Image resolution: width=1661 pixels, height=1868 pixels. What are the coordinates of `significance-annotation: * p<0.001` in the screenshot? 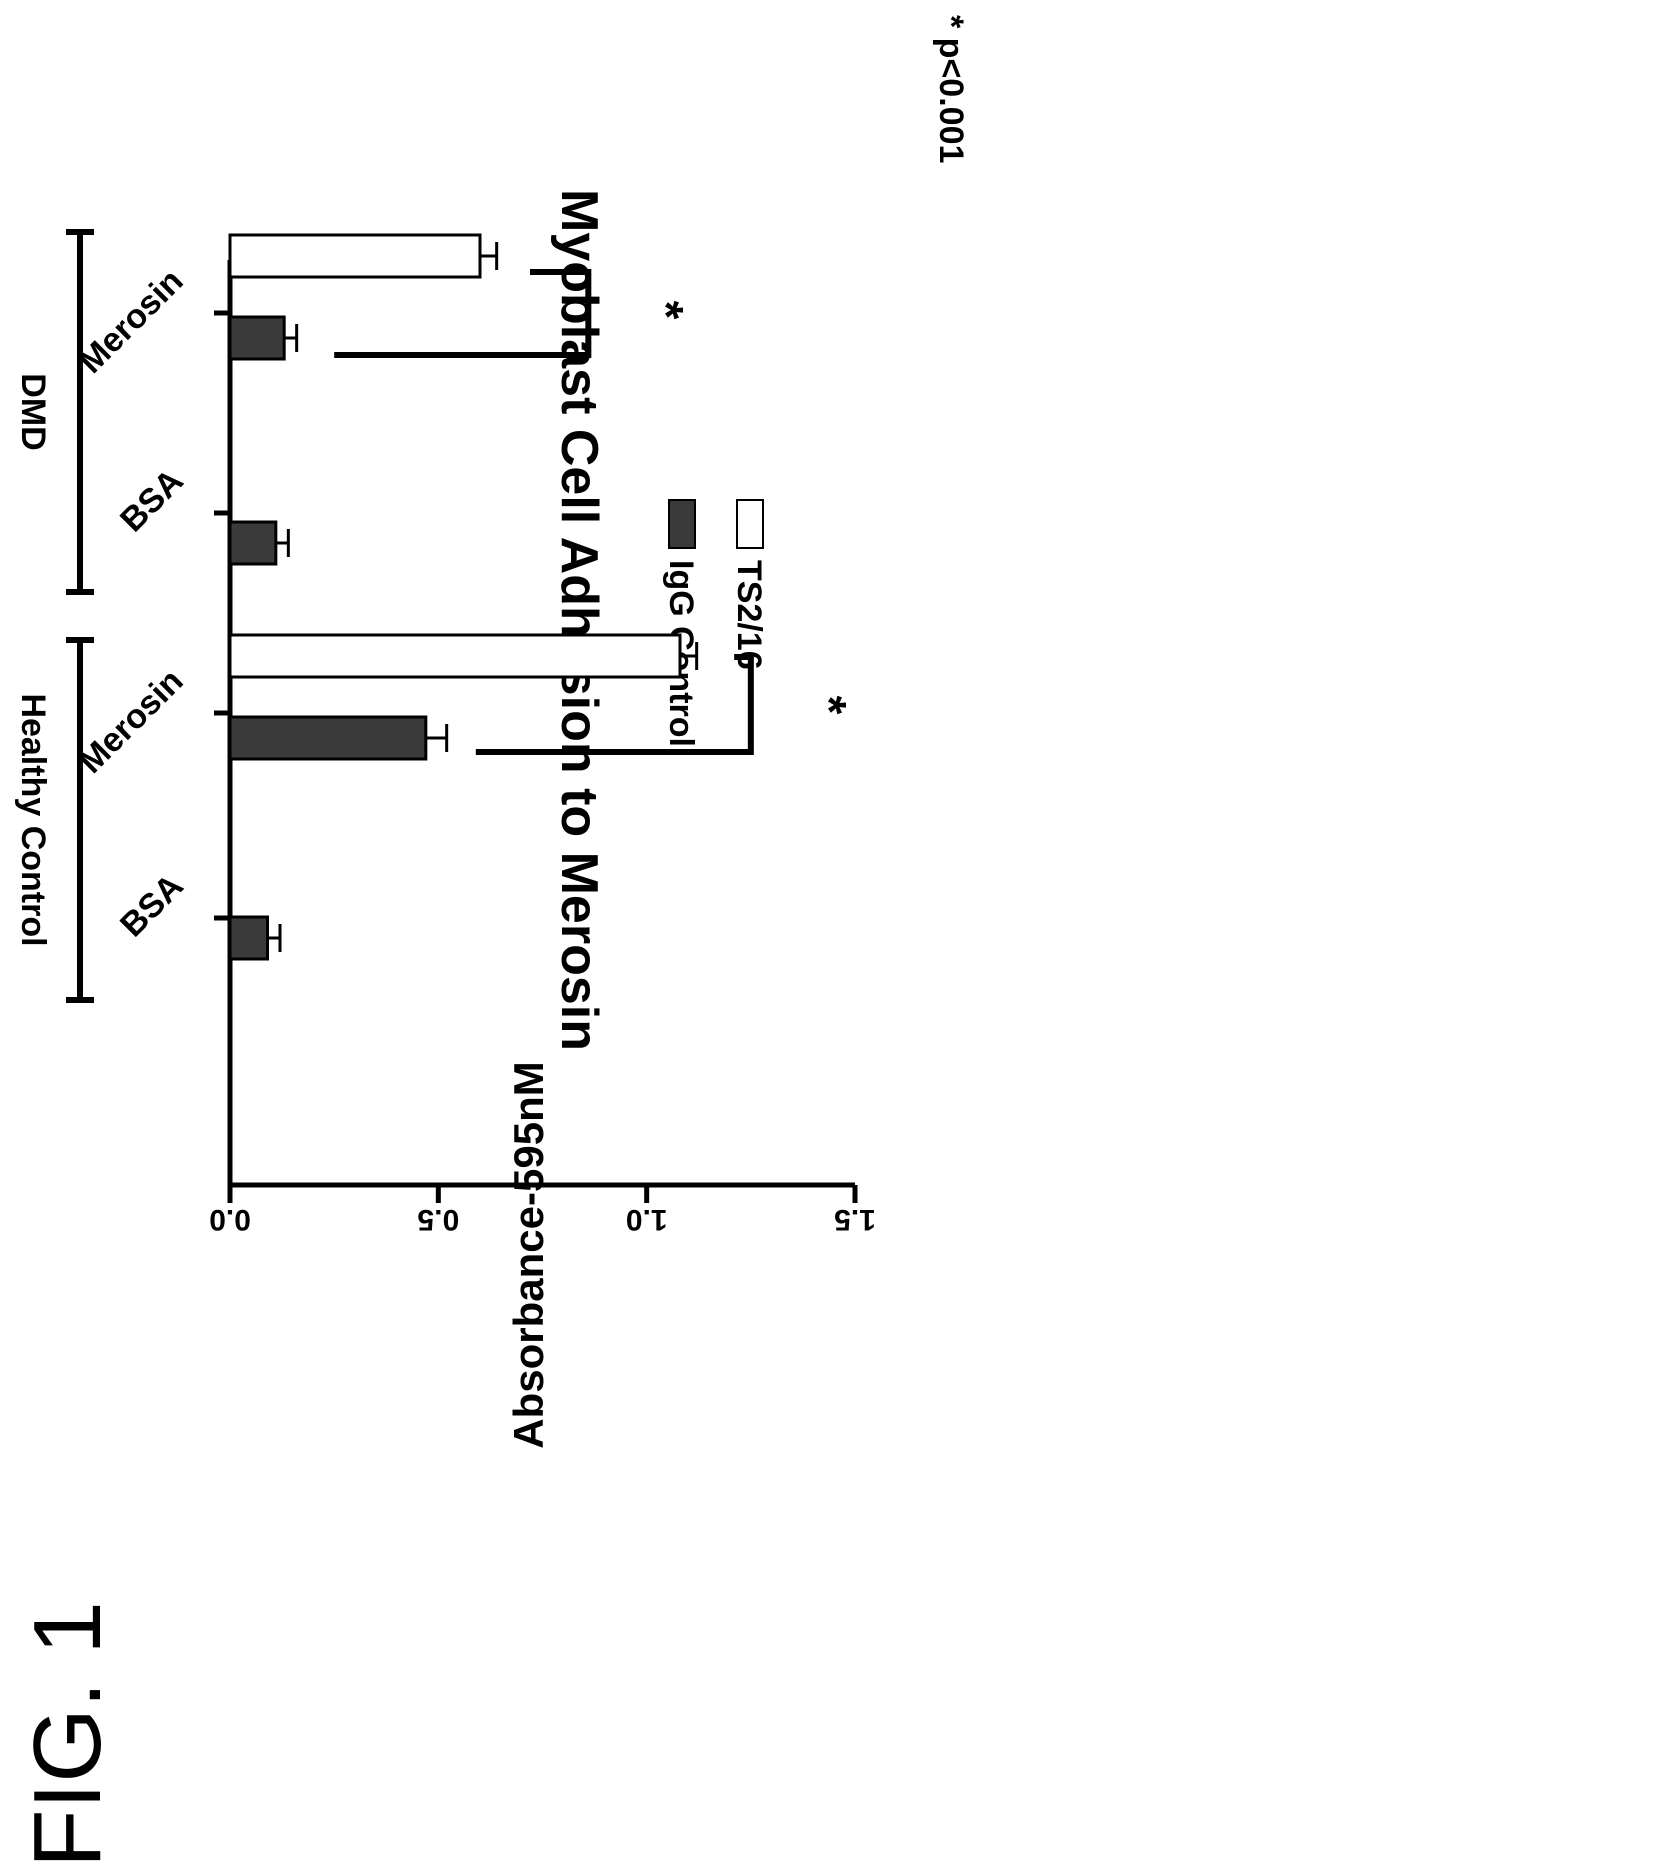 It's located at (951, 89).